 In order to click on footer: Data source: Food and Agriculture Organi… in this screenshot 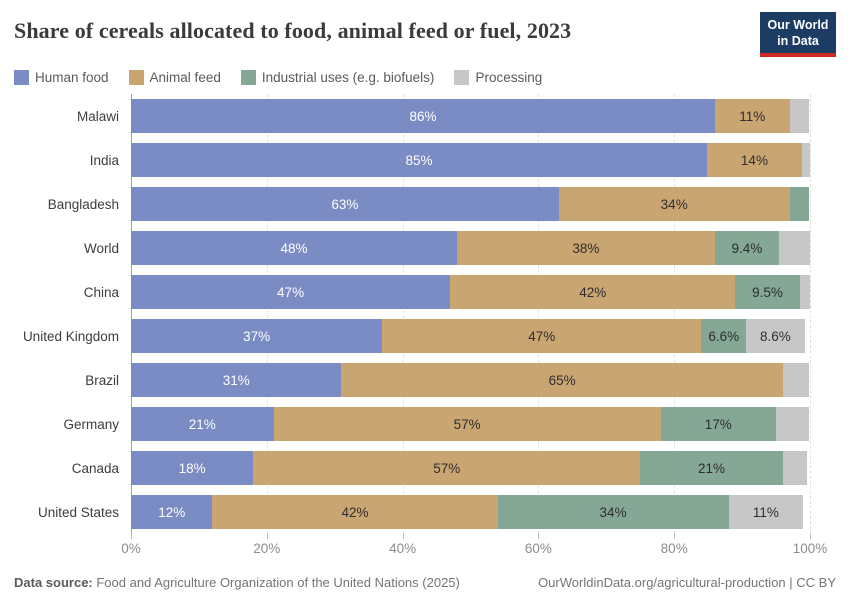, I will do `click(425, 582)`.